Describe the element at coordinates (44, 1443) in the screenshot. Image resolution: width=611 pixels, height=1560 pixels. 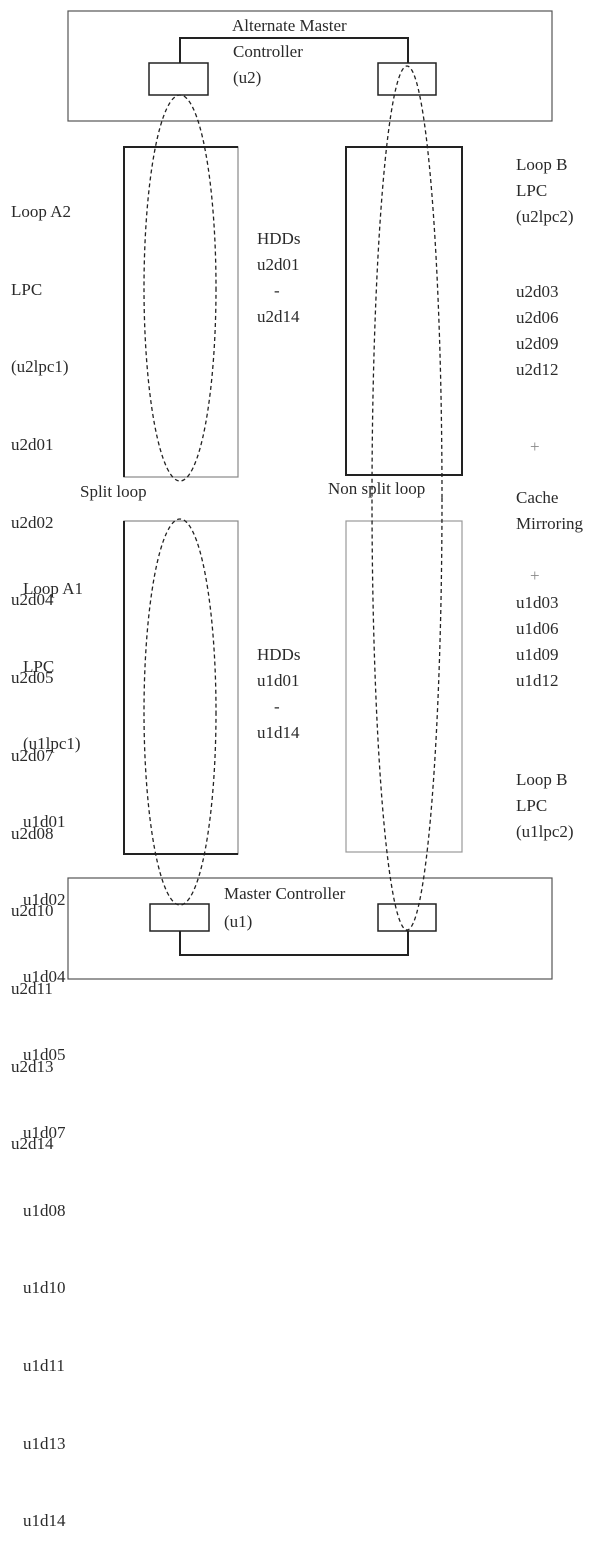
I see `drive-label: u1d13` at that location.